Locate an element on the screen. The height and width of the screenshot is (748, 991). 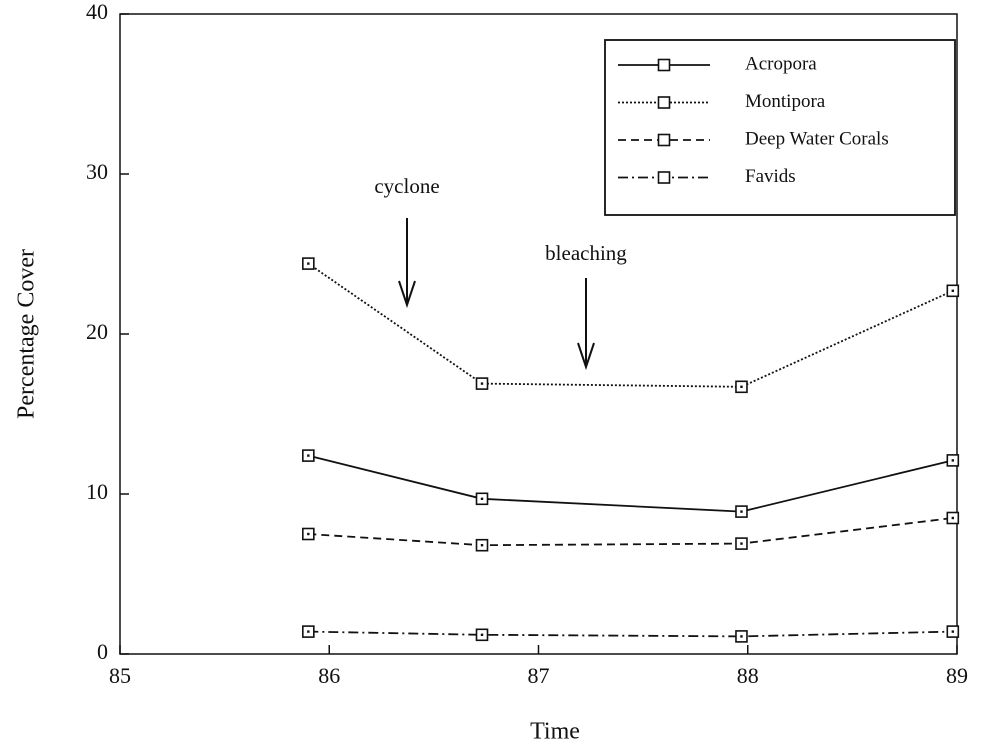
y-tick-label: 0 is located at coordinates (102, 651).